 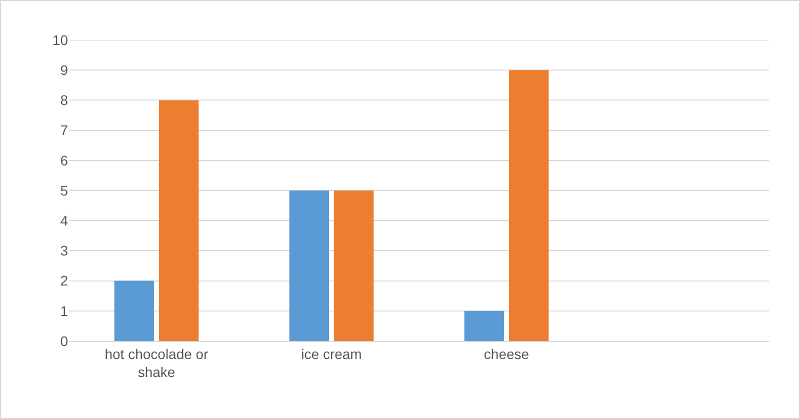 I want to click on y-tick-label: 5, so click(x=64, y=190).